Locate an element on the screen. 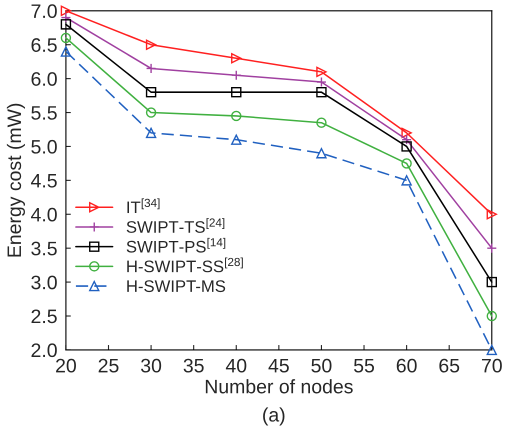 The image size is (507, 432). y-tick-label: 6.0 is located at coordinates (44, 79).